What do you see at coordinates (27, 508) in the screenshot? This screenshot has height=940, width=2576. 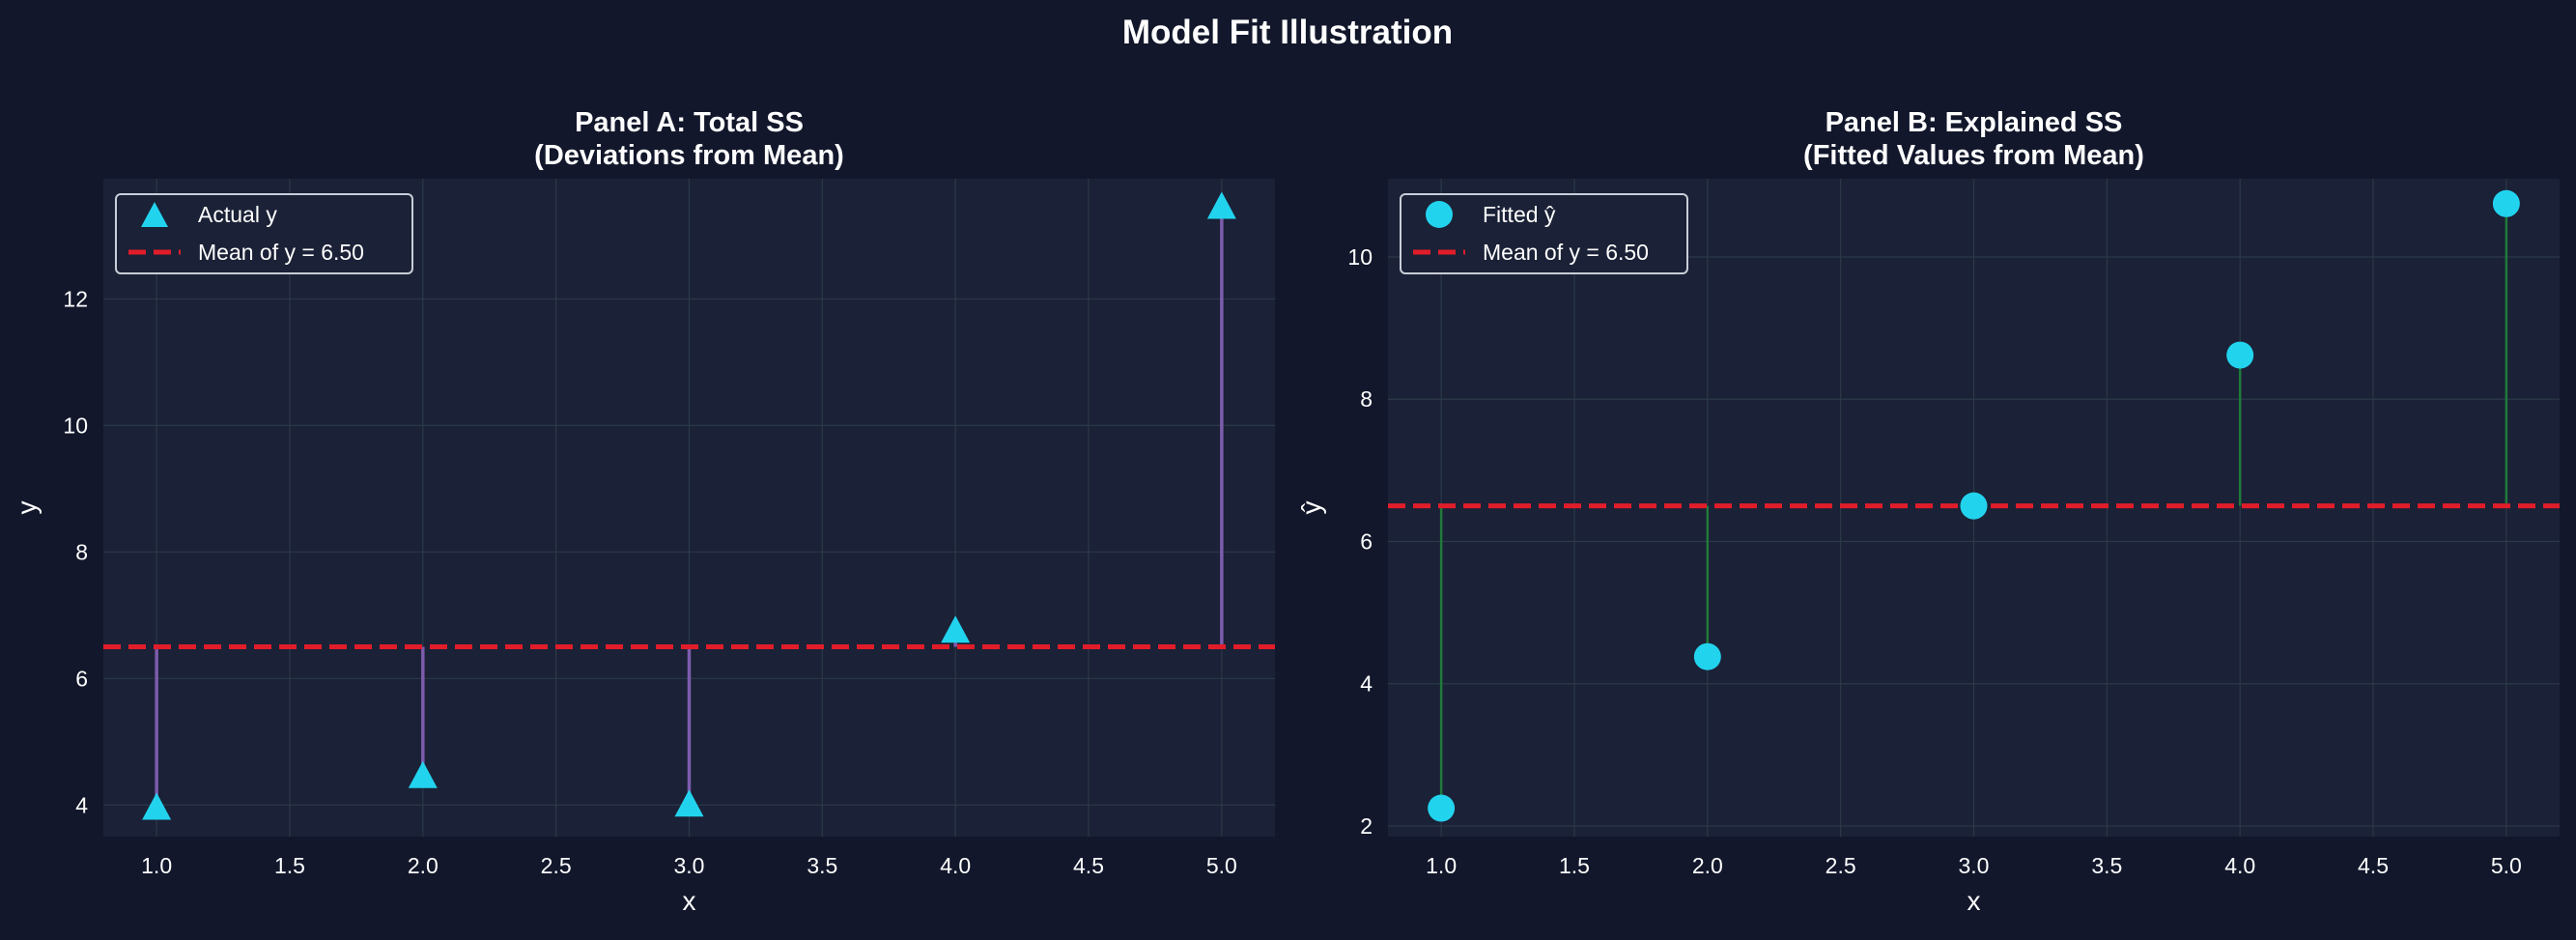 I see `y-axis-label: y` at bounding box center [27, 508].